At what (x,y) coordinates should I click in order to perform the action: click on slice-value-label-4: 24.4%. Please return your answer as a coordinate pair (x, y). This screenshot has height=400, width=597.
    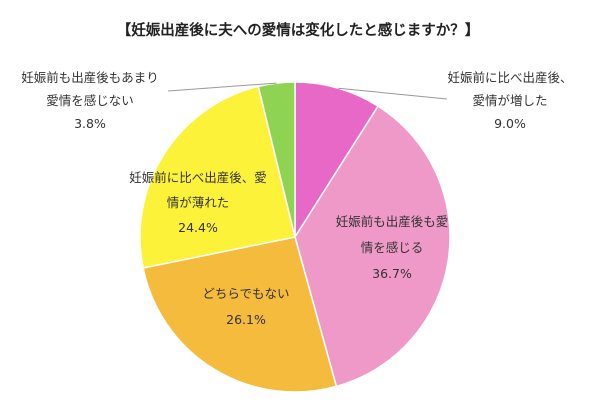
    Looking at the image, I should click on (198, 227).